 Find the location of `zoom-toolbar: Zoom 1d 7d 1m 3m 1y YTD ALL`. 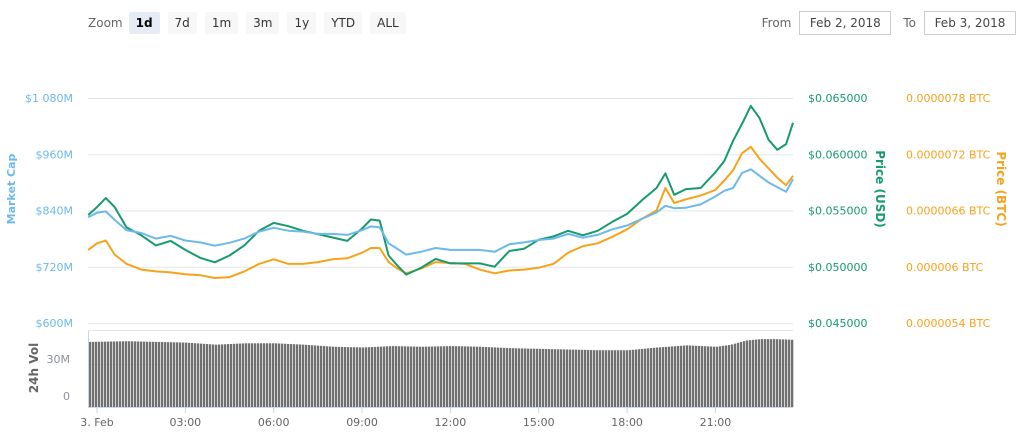

zoom-toolbar: Zoom 1d 7d 1m 3m 1y YTD ALL is located at coordinates (251, 23).